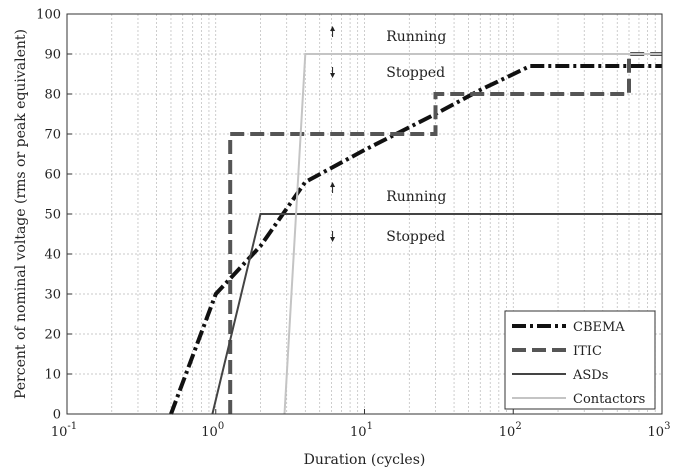 This screenshot has width=691, height=470. What do you see at coordinates (659, 430) in the screenshot?
I see `x-tick-label: 10³` at bounding box center [659, 430].